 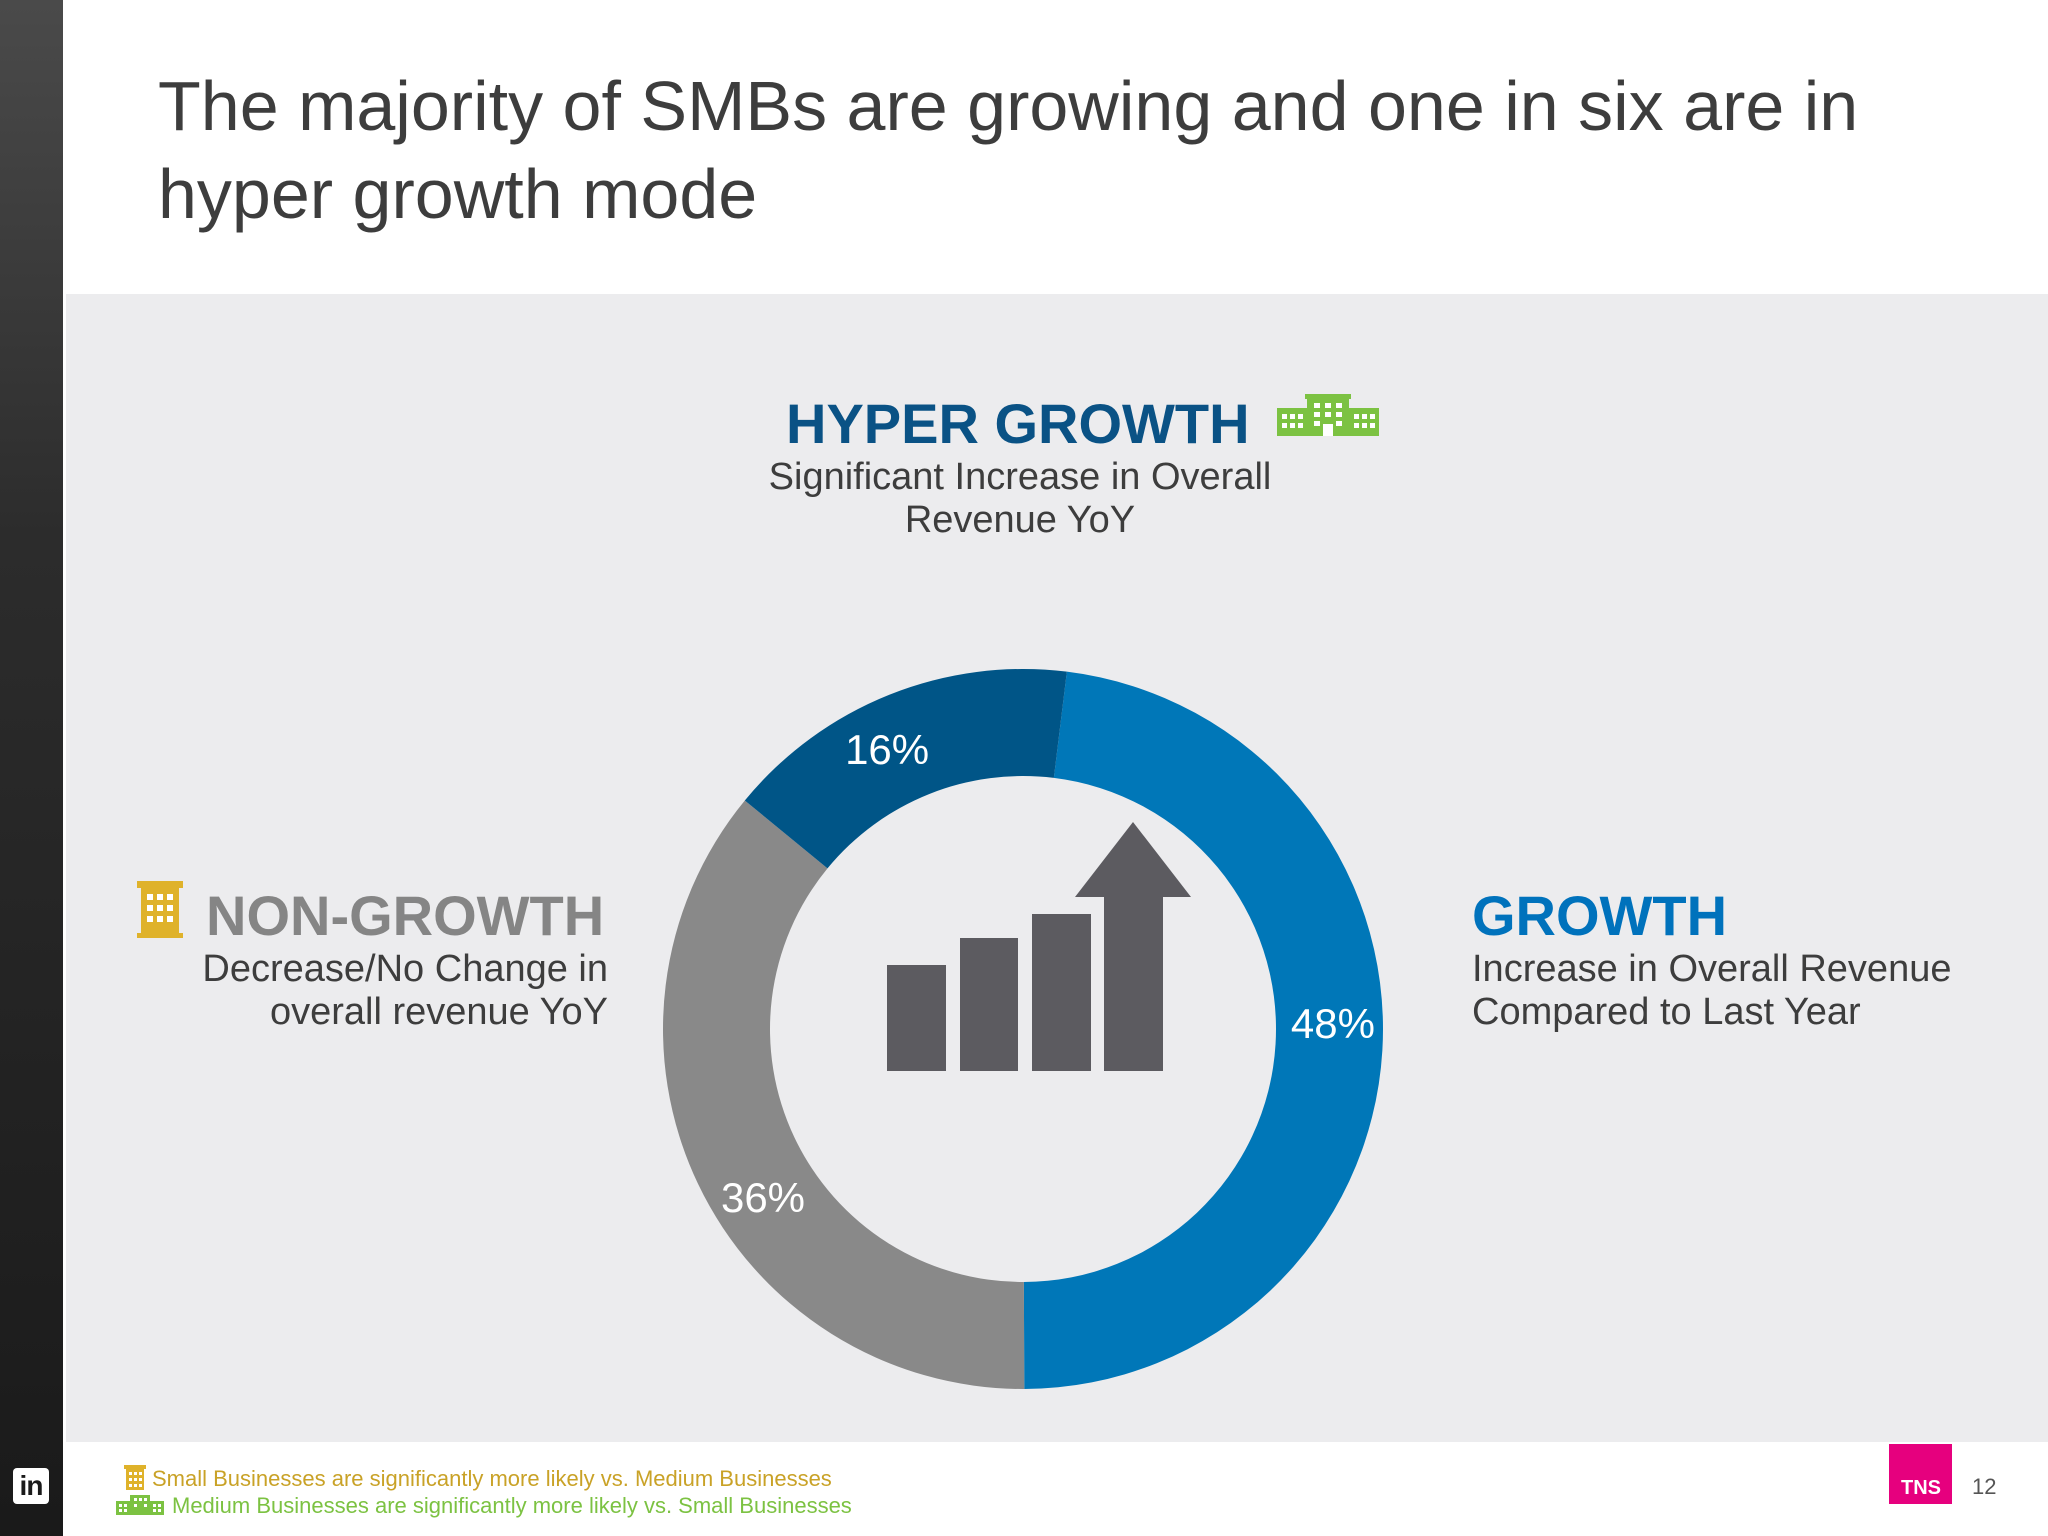 What do you see at coordinates (1018, 423) in the screenshot?
I see `hyper-growth-title: HYPER GROWTH` at bounding box center [1018, 423].